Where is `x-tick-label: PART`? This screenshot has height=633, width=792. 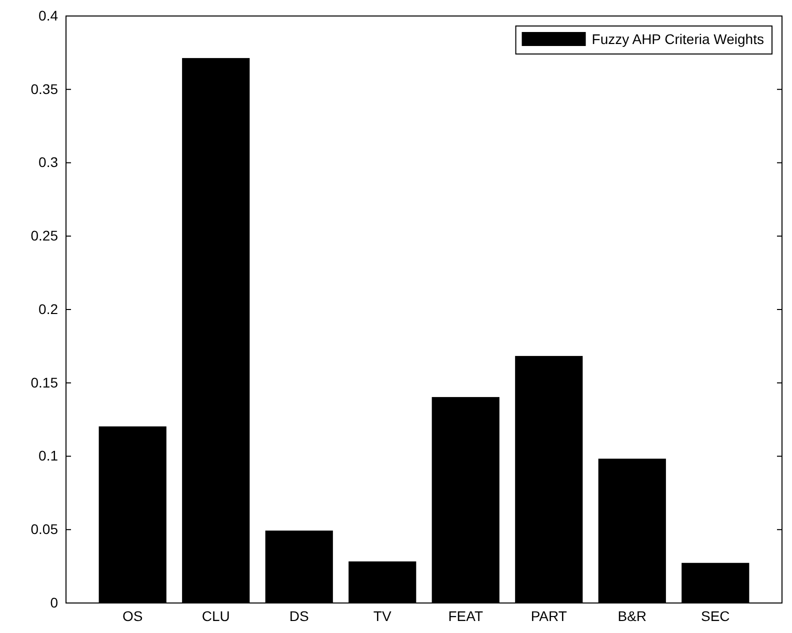
x-tick-label: PART is located at coordinates (549, 616).